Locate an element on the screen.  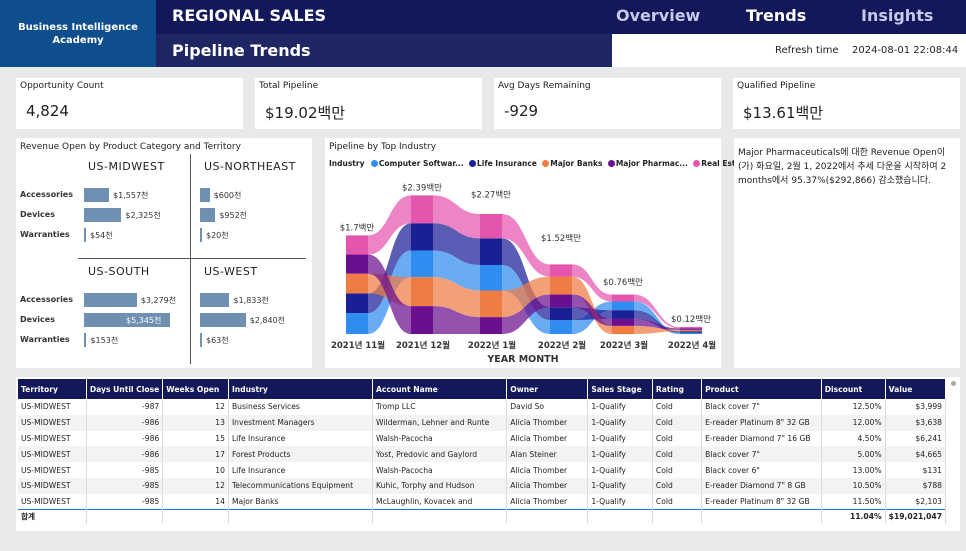
column-header-rating: Rating is located at coordinates (677, 389).